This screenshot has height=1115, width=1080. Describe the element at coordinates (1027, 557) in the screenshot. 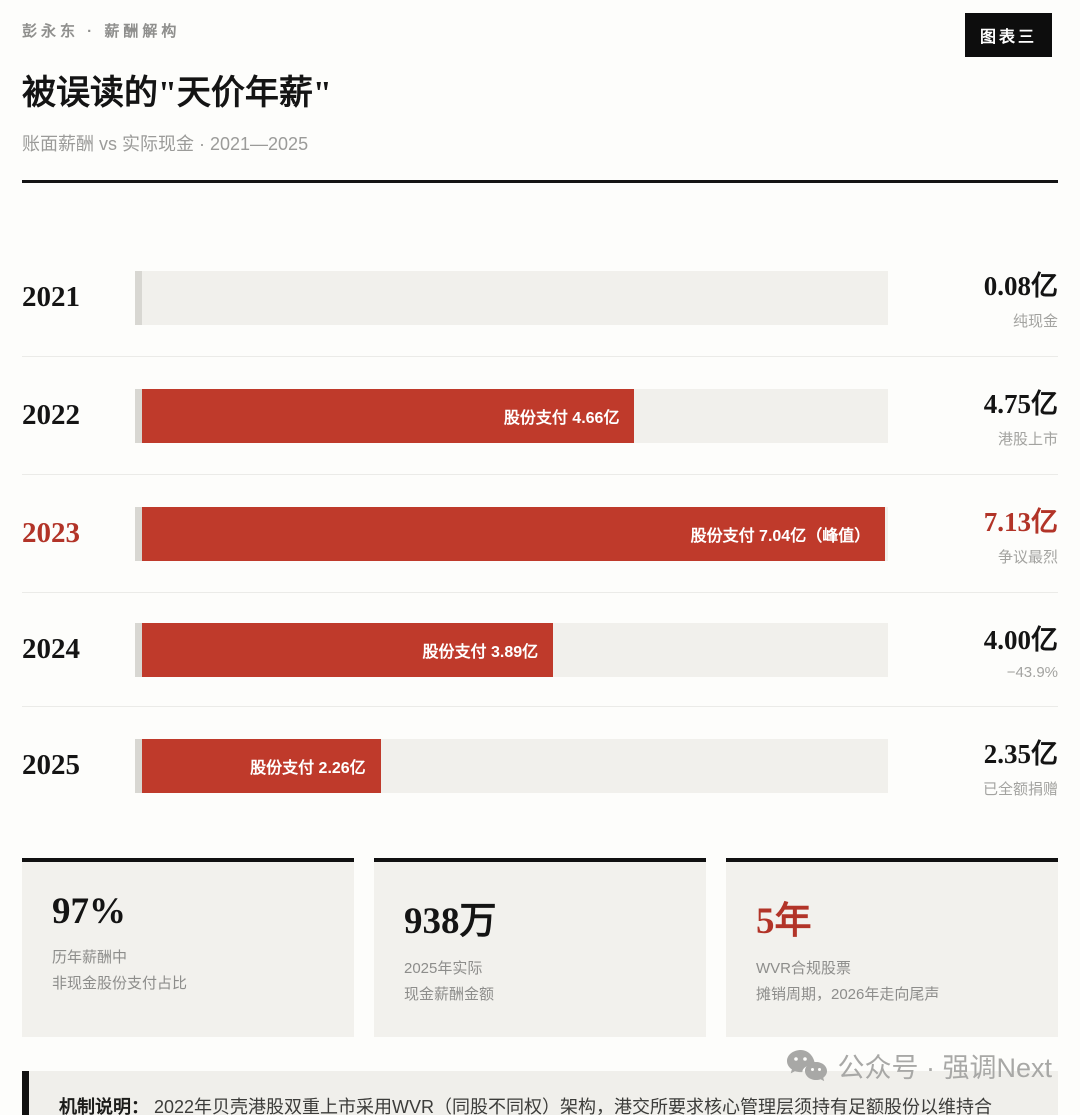

I see `value-note: 争议最烈` at that location.